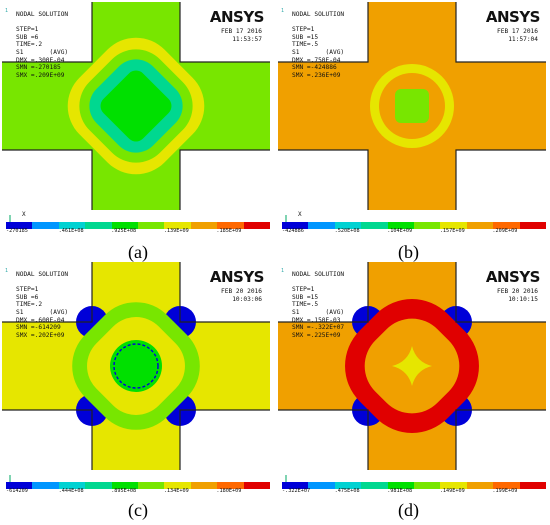 The image size is (550, 525). I want to click on solution-info-line: DMX =.300E-04, so click(40, 60).